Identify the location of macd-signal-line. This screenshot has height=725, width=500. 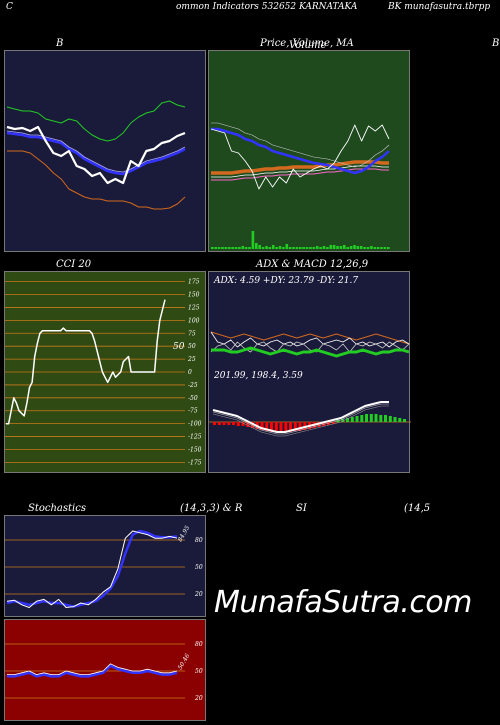
(300, 419).